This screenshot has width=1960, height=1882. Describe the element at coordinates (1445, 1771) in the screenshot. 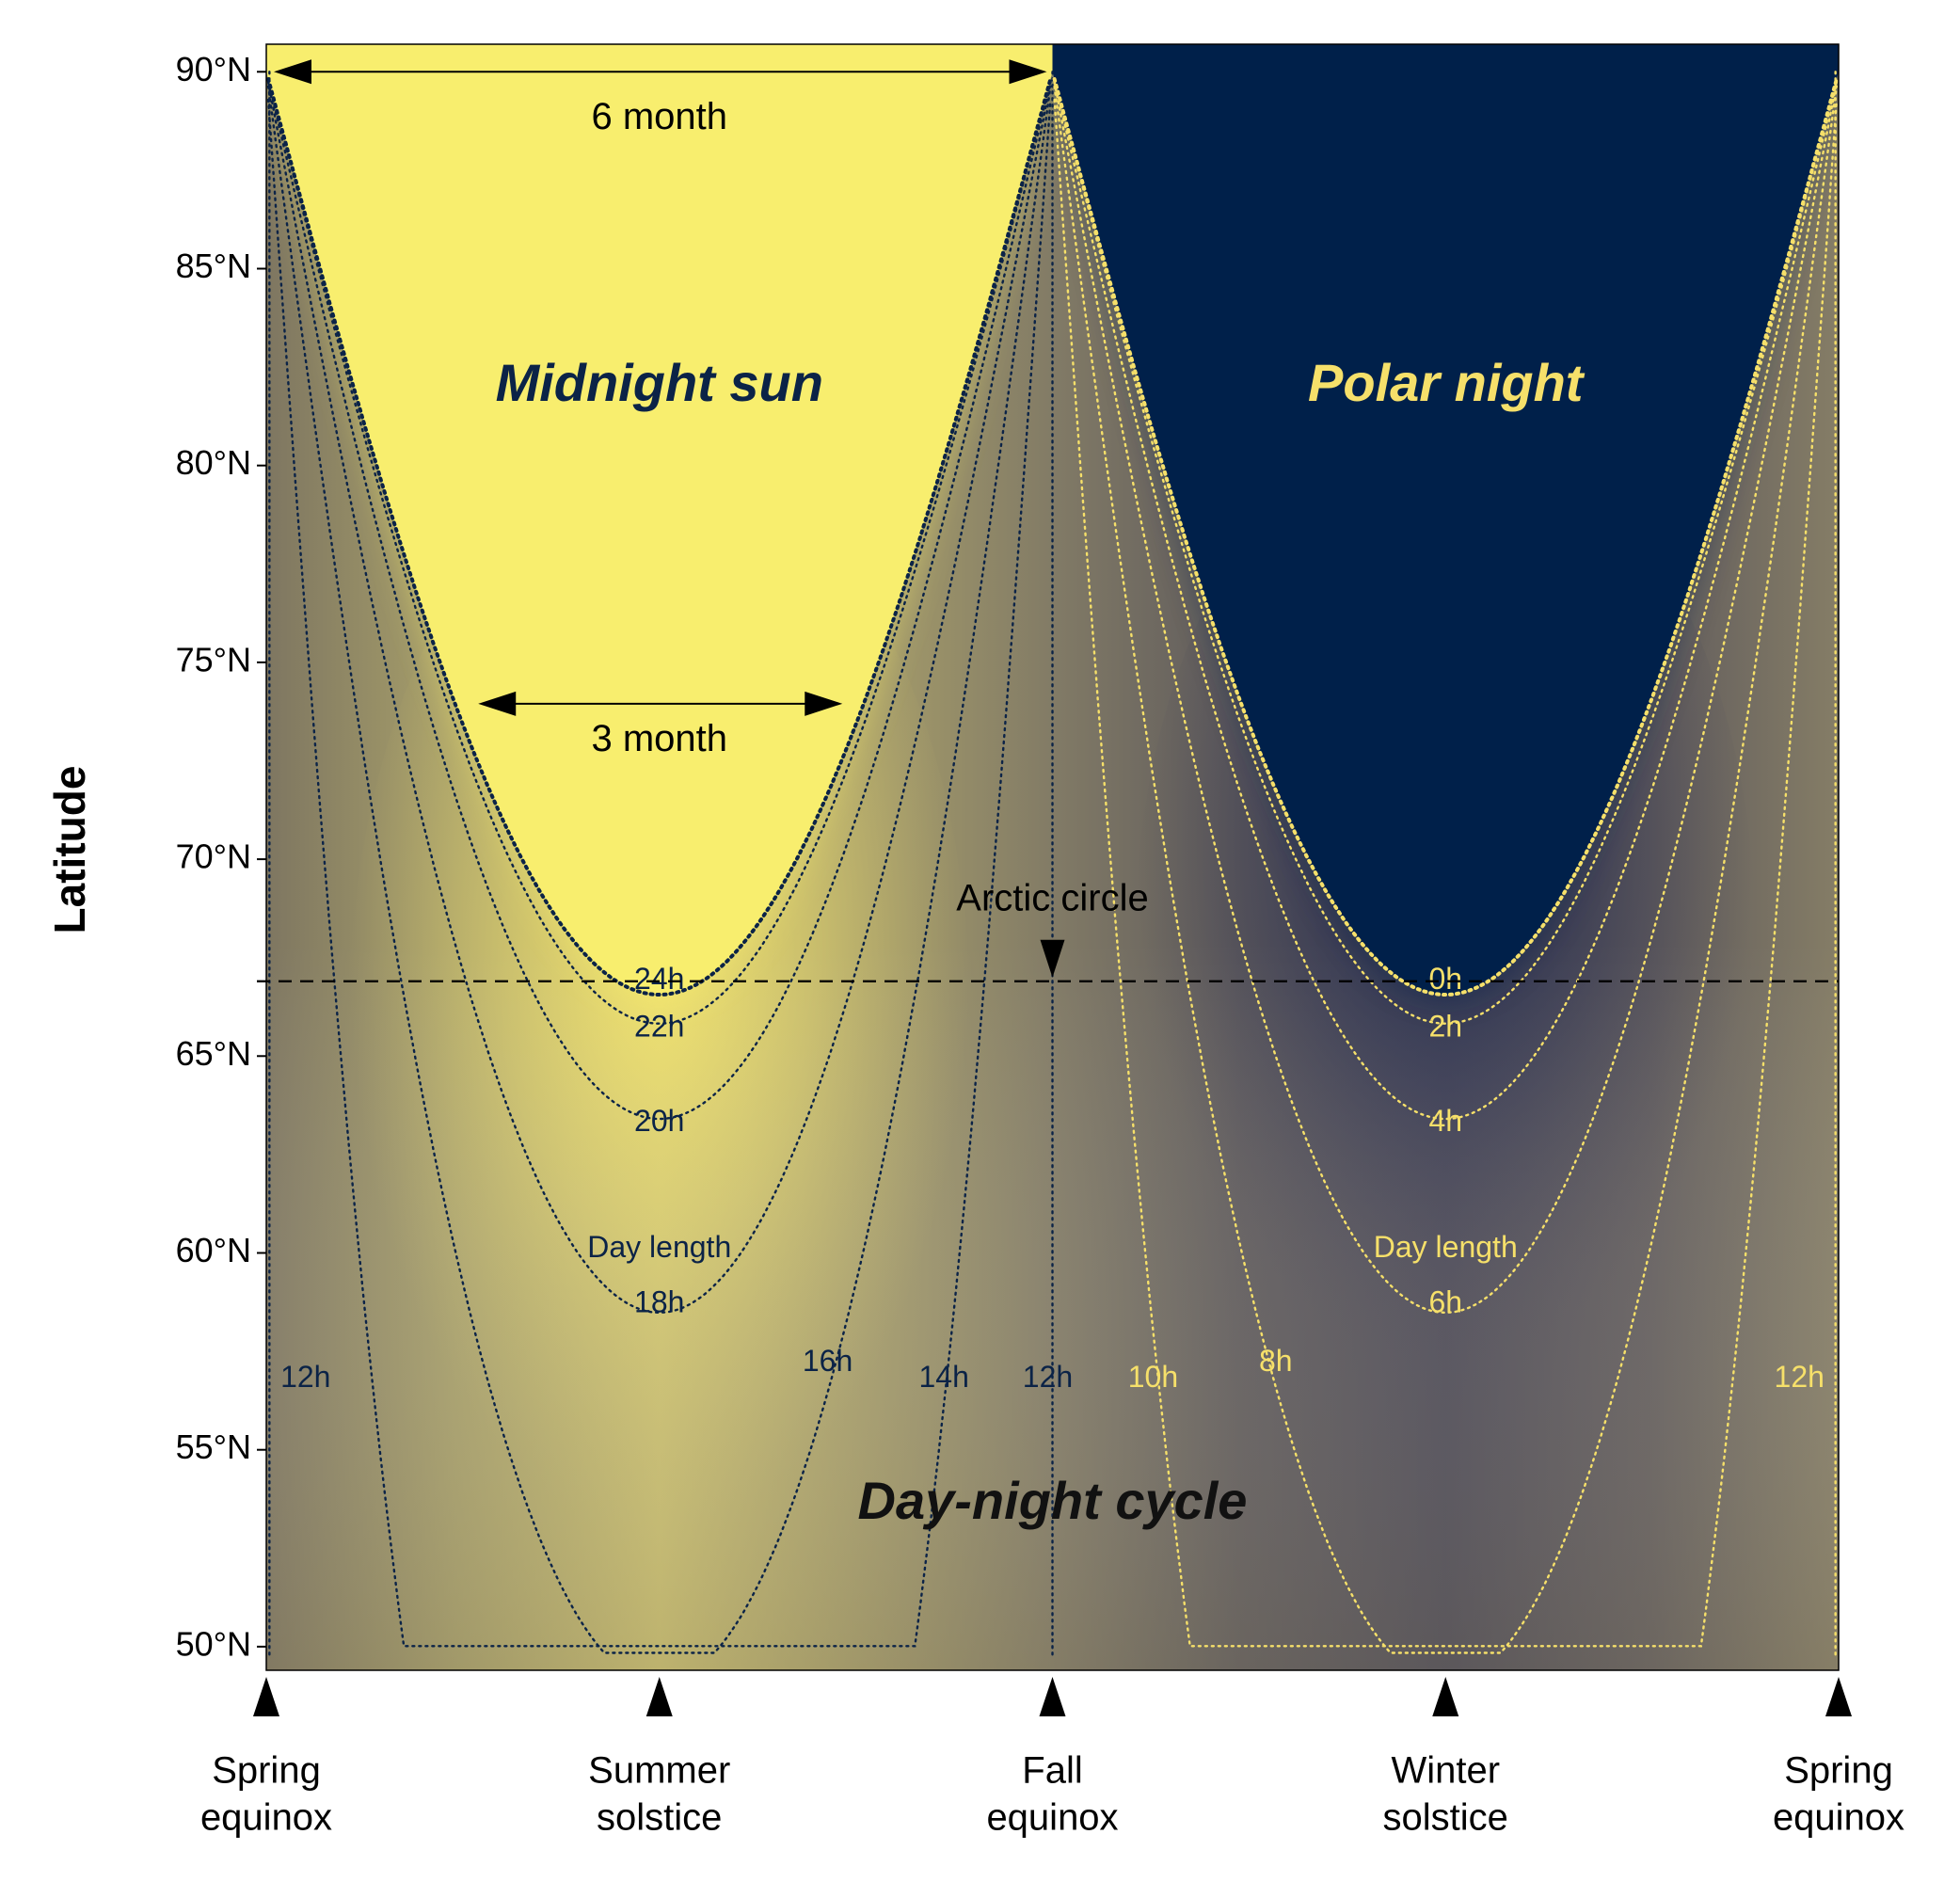

I see `season-label-line1: Winter` at that location.